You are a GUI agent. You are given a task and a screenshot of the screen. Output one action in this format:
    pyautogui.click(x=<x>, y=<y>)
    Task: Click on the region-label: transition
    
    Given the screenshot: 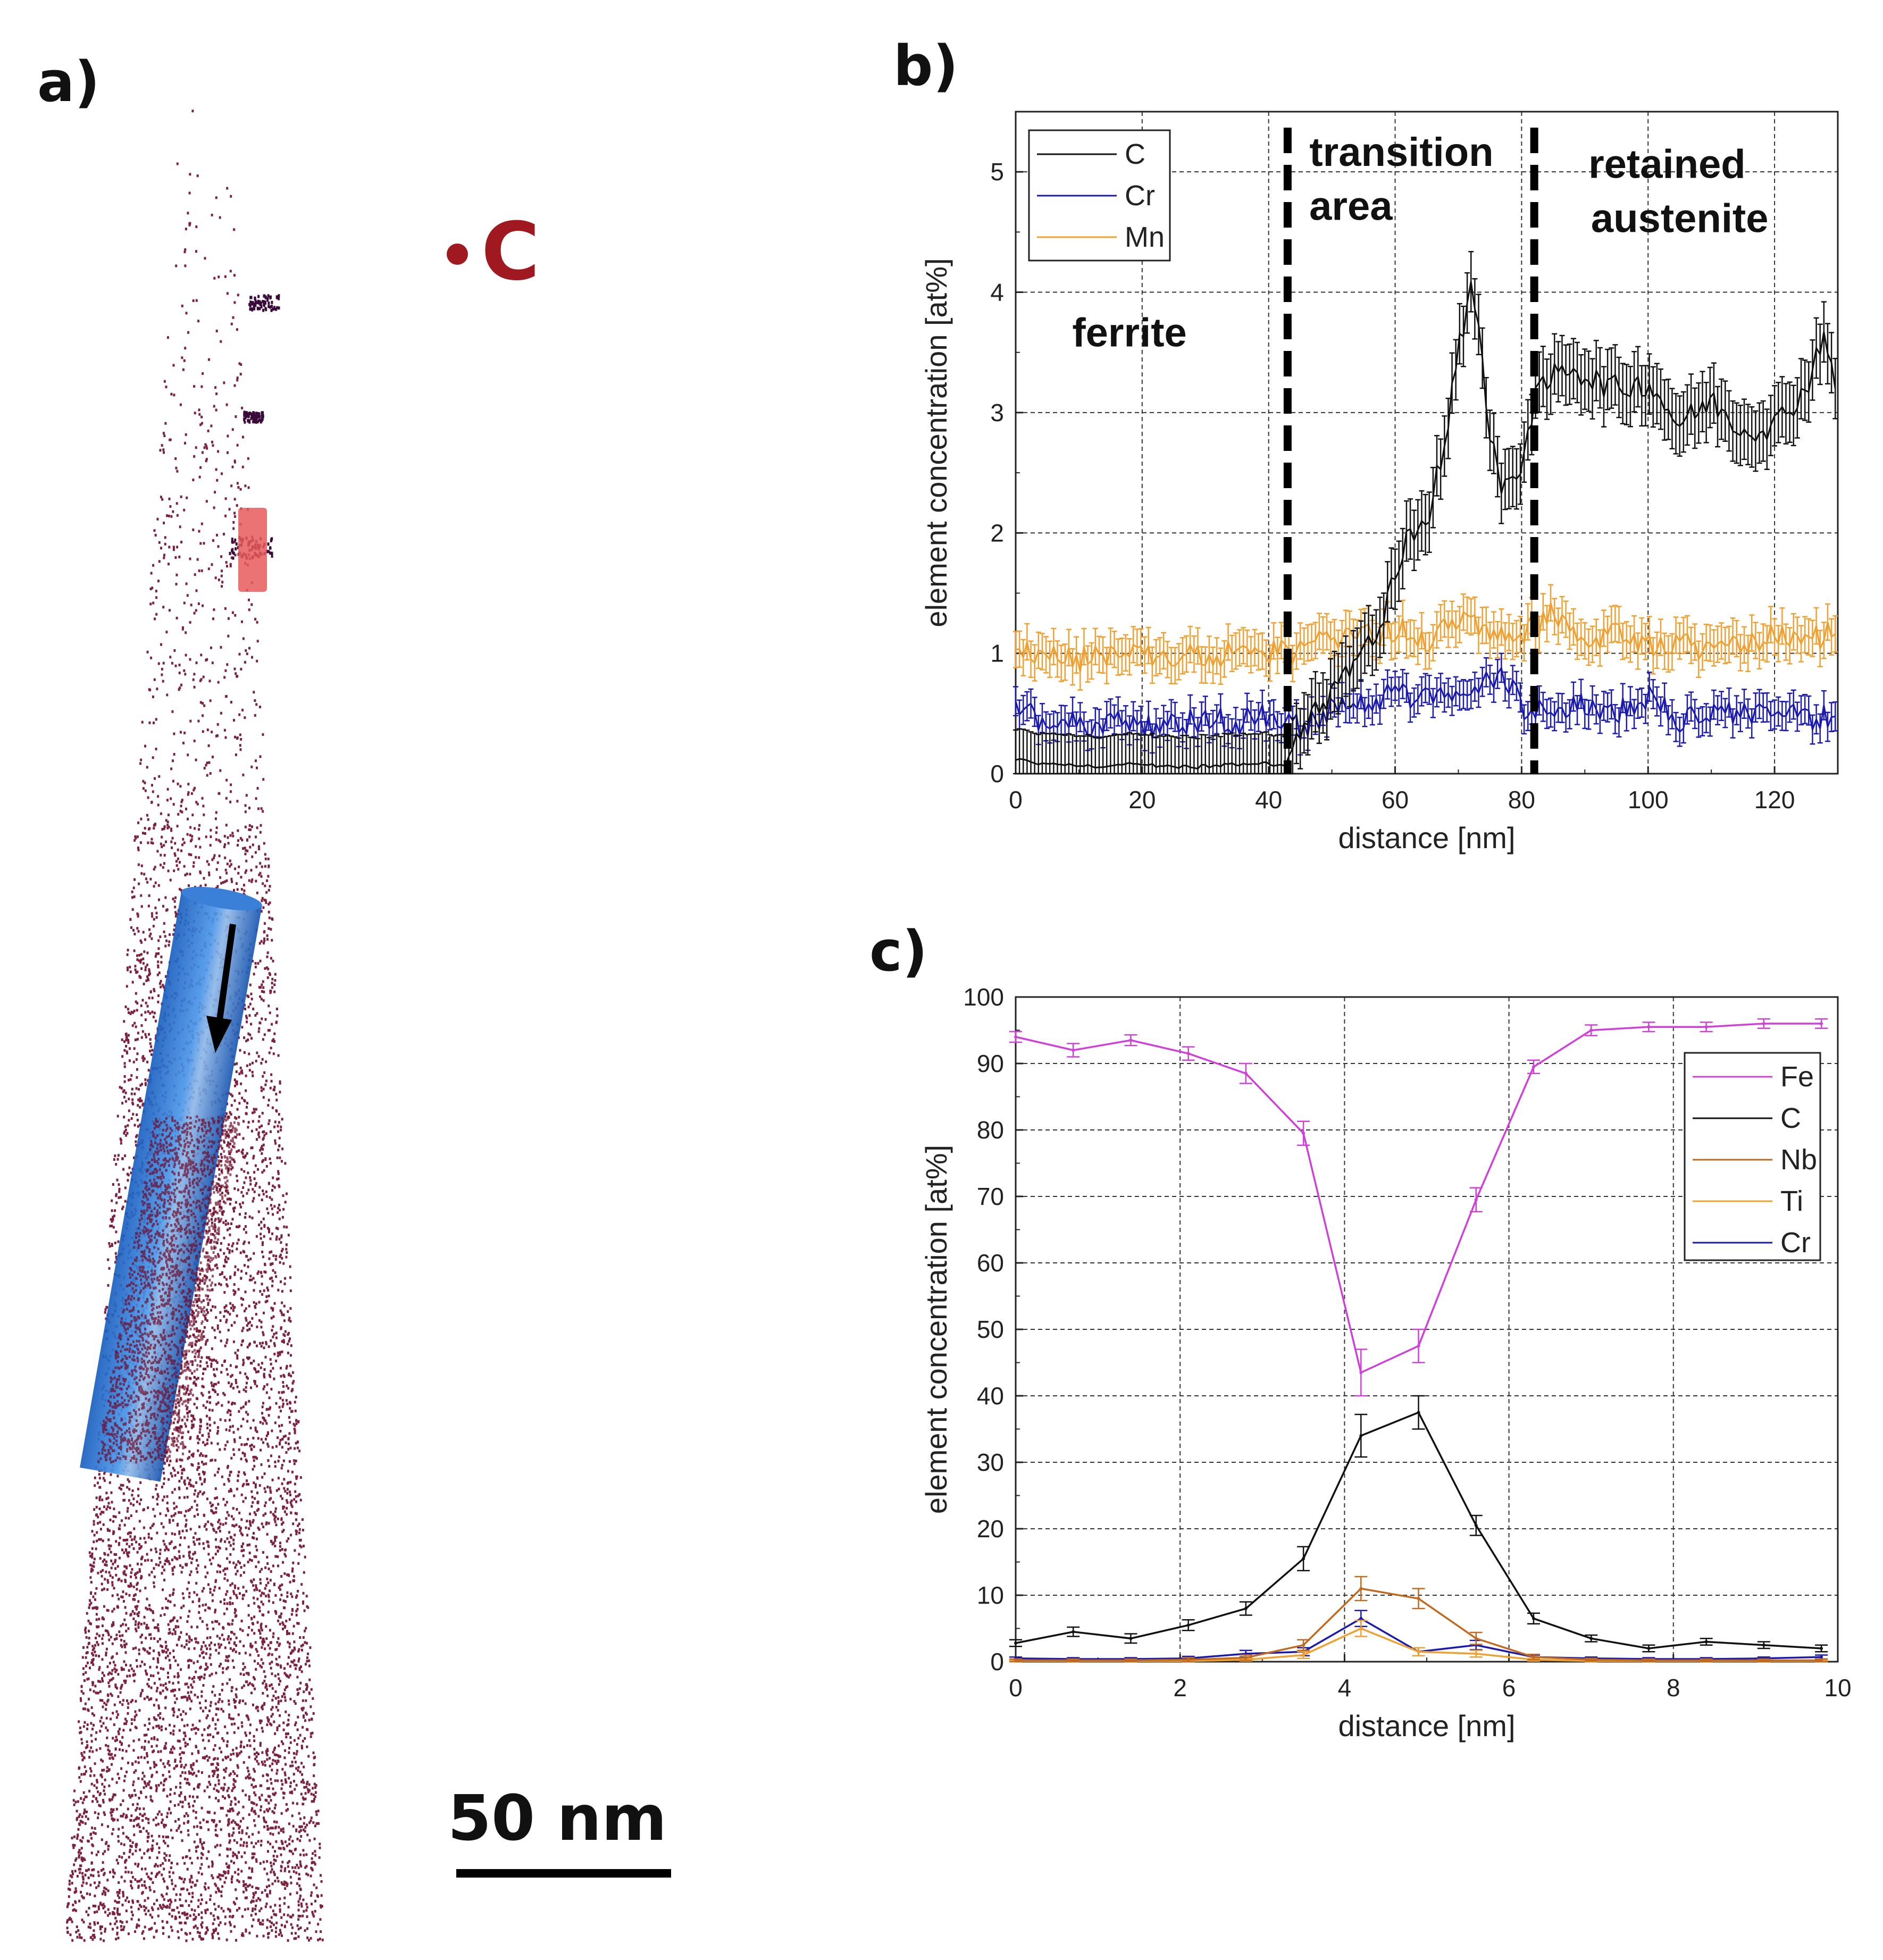 What is the action you would take?
    pyautogui.click(x=1401, y=153)
    